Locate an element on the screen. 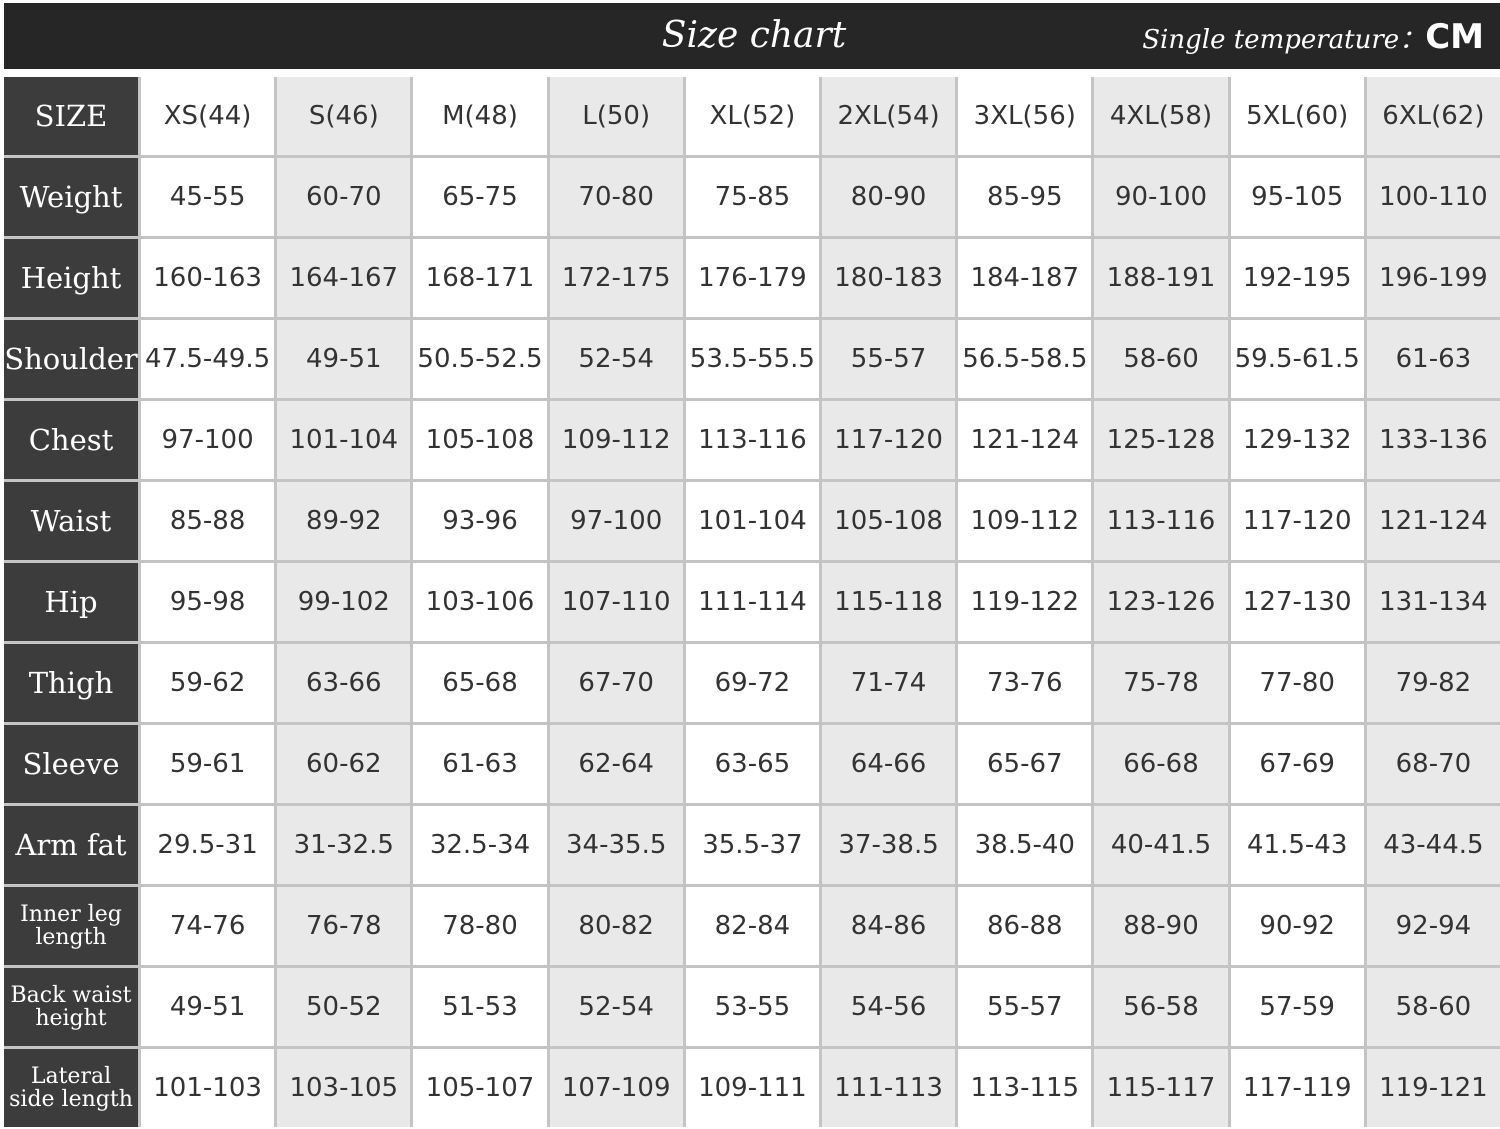 The image size is (1500, 1129). cell-value: 111-113 is located at coordinates (888, 1088).